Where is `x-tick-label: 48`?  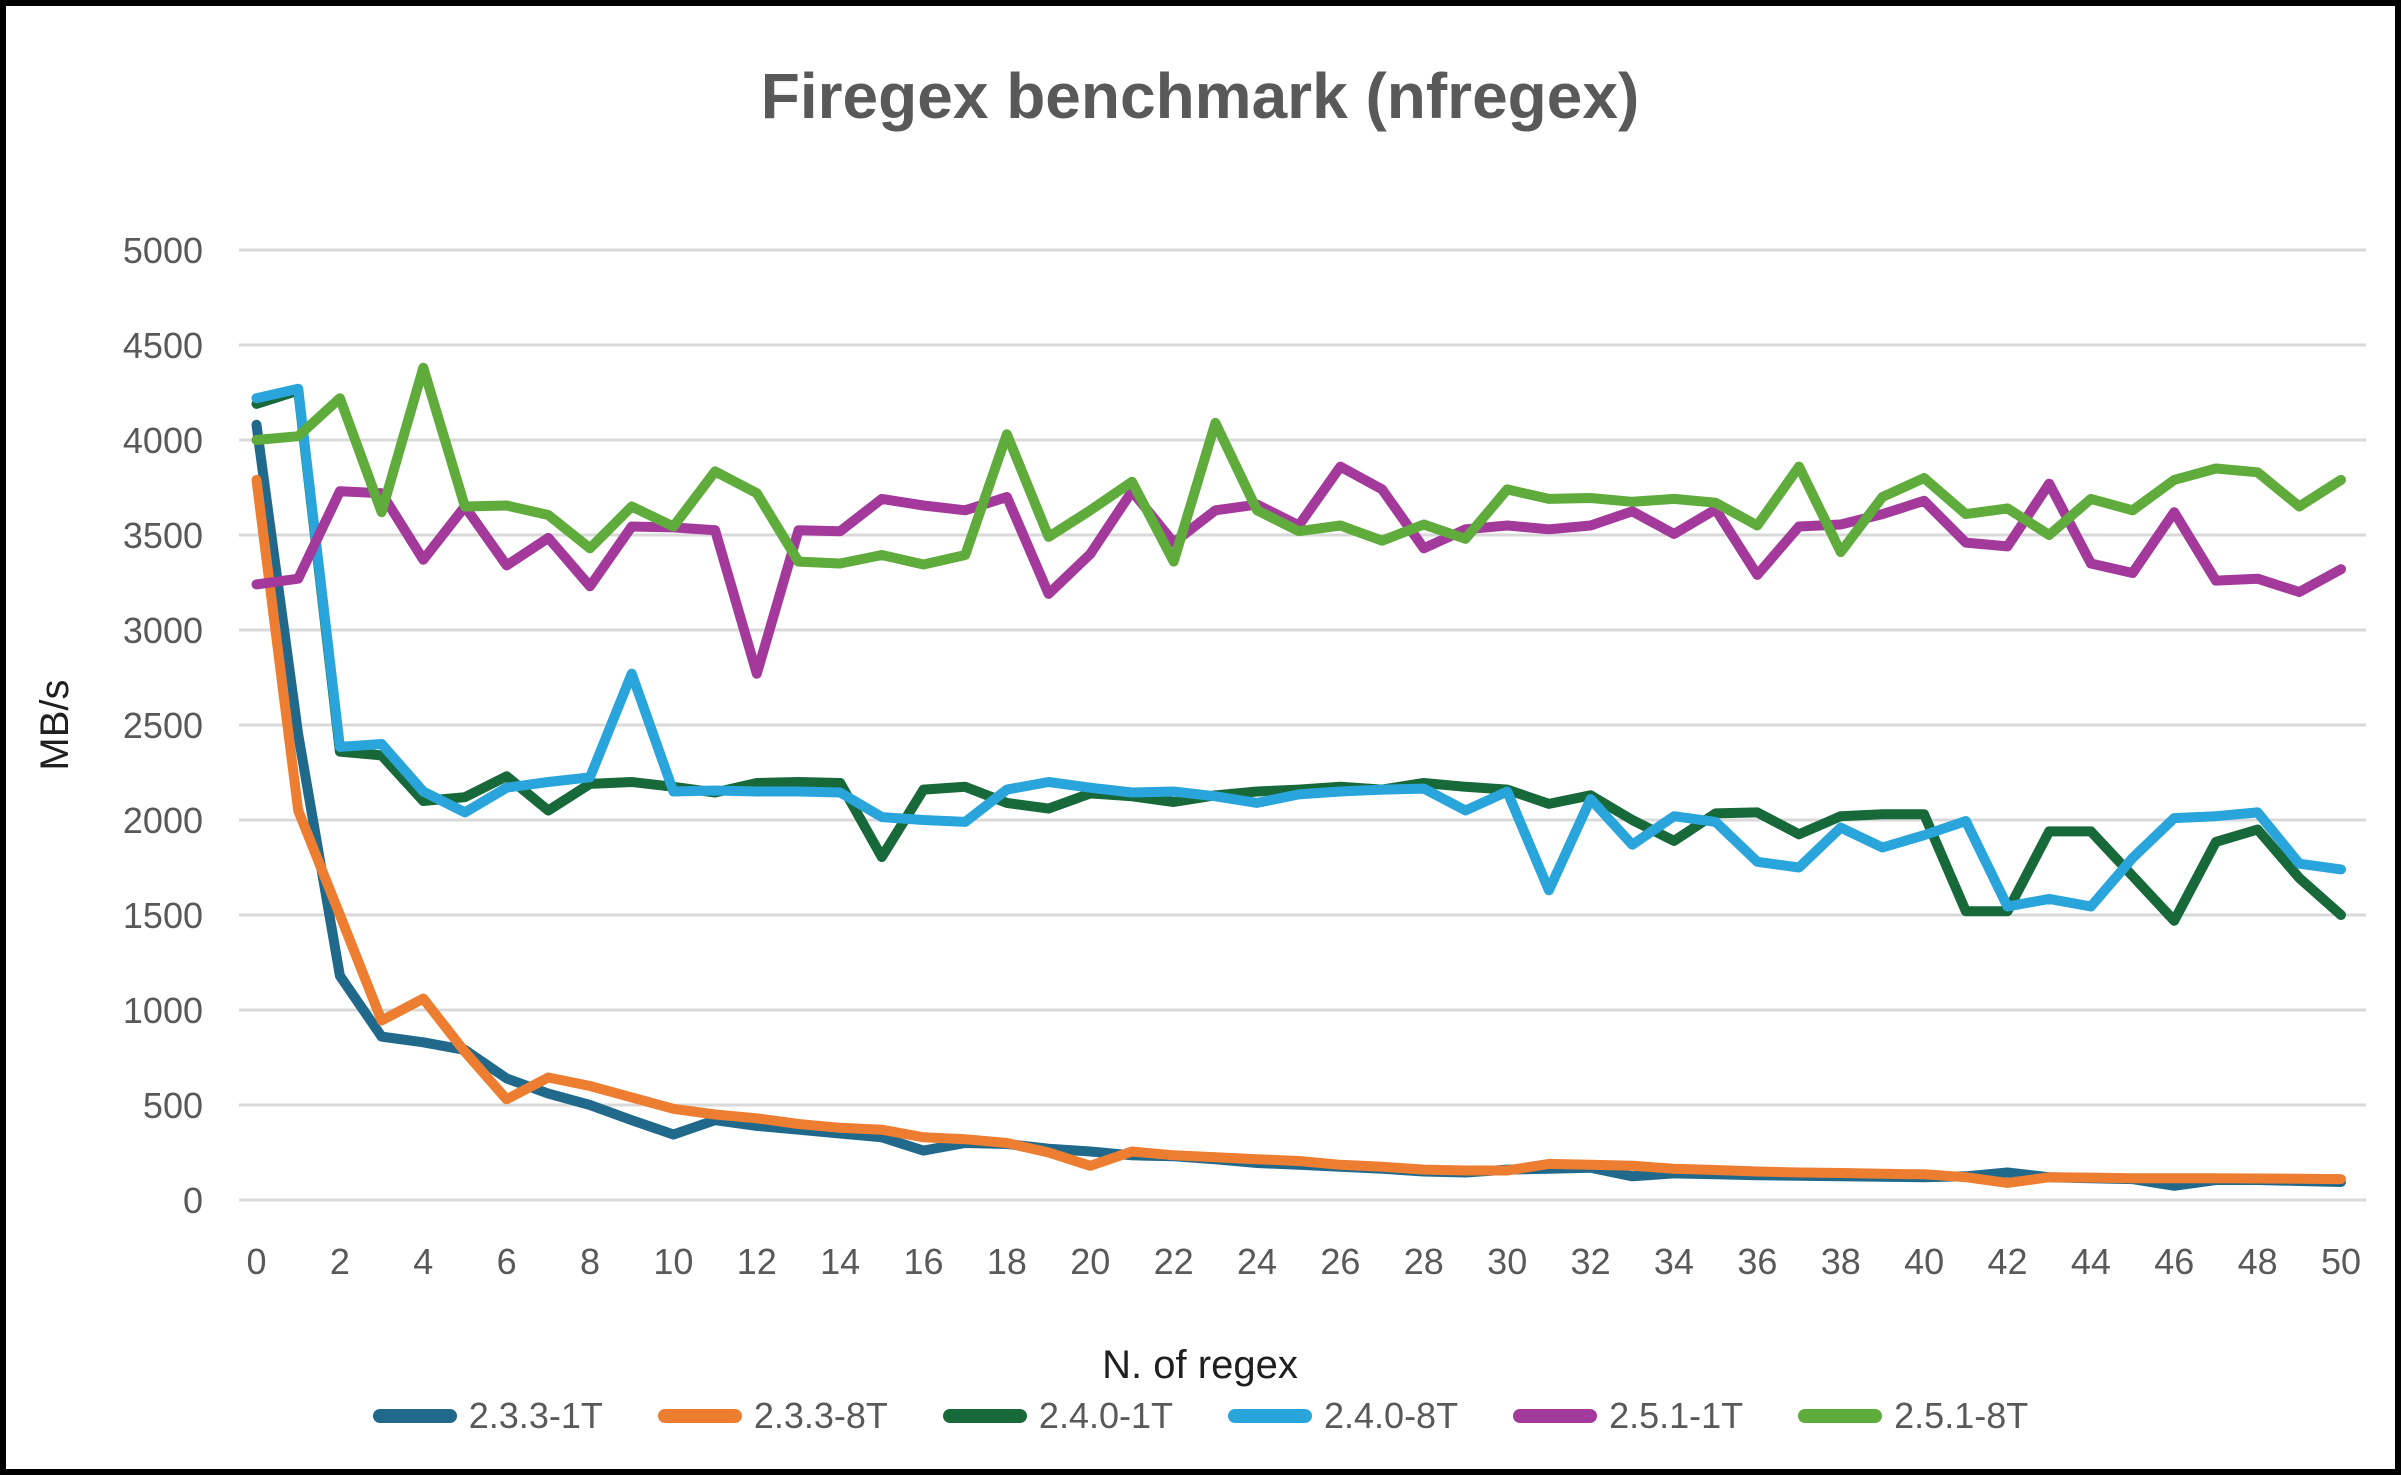 x-tick-label: 48 is located at coordinates (2258, 1261).